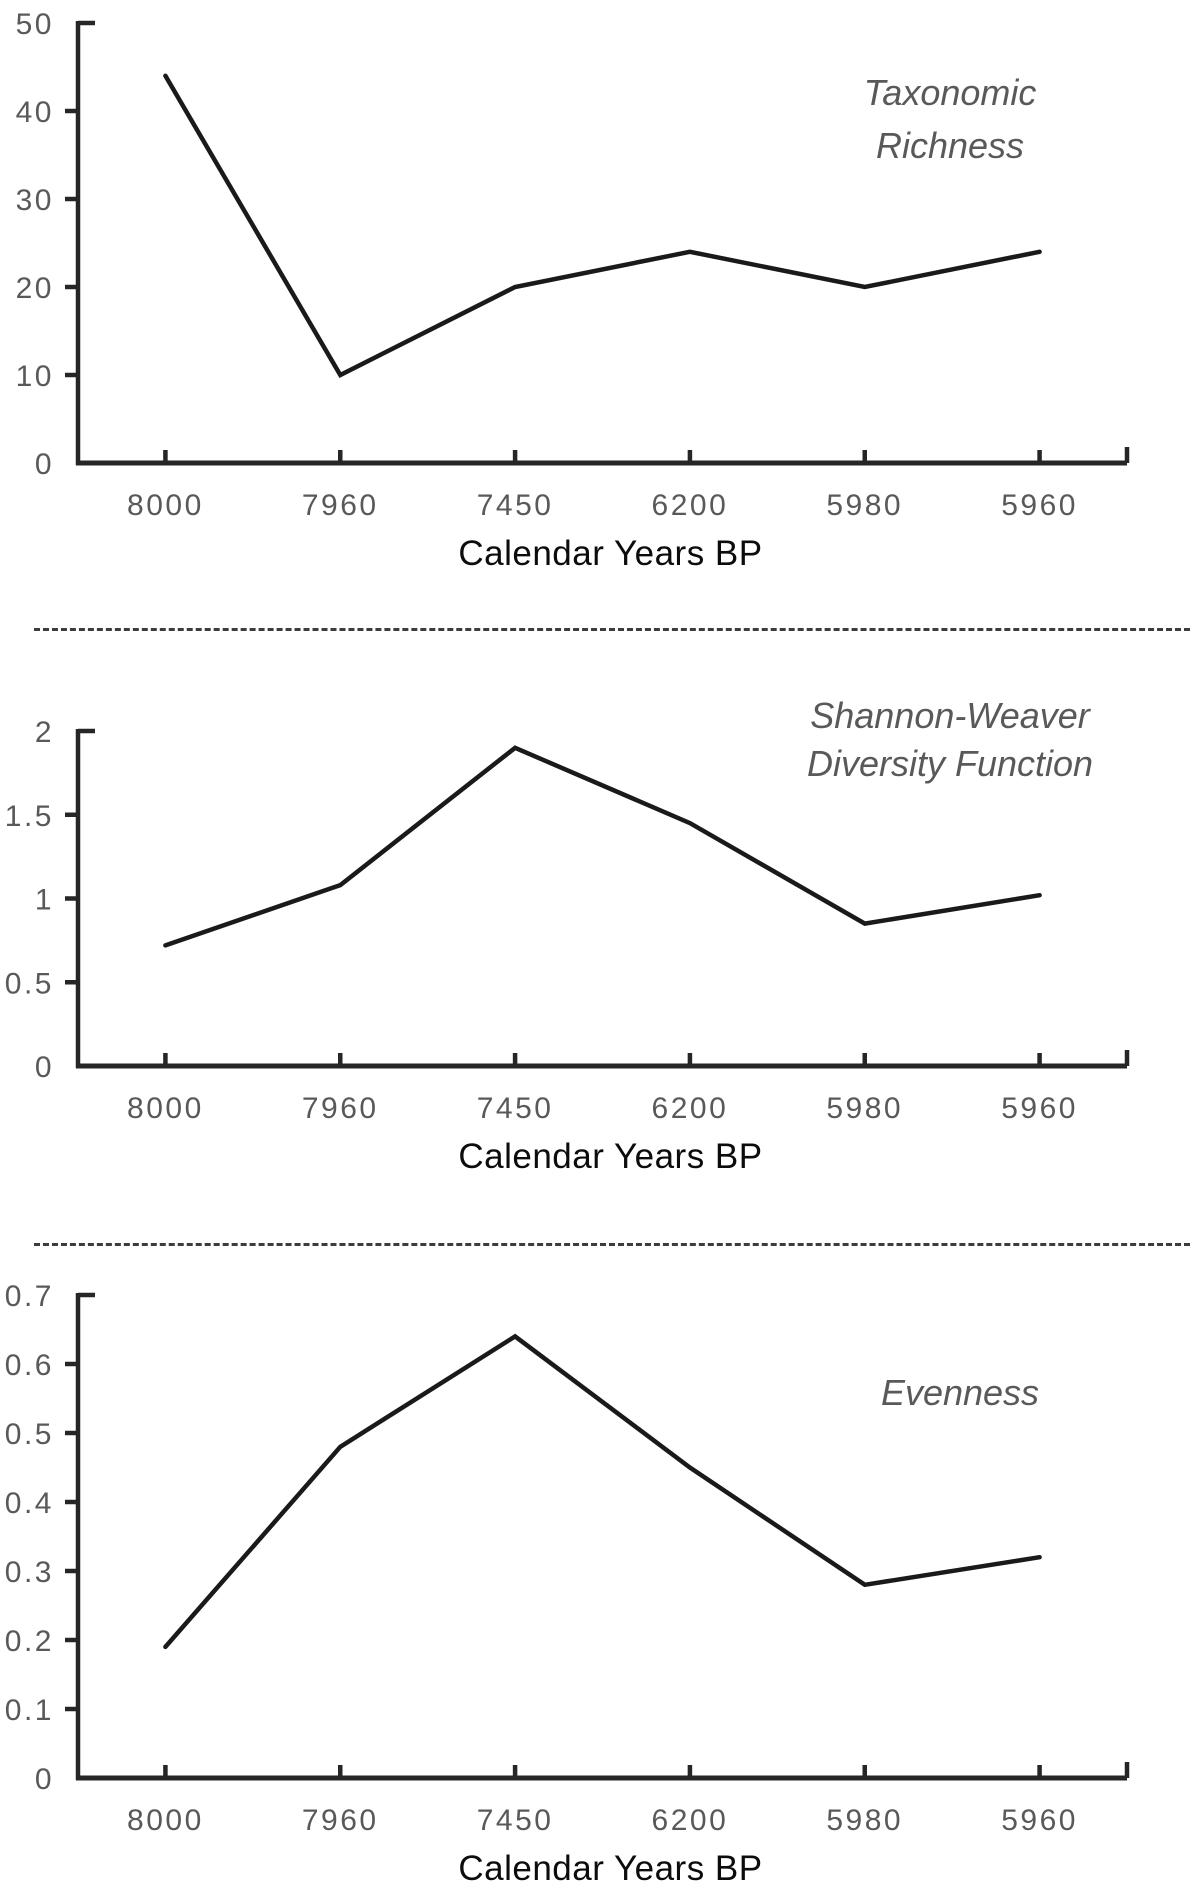 This screenshot has height=1891, width=1200. Describe the element at coordinates (29, 1572) in the screenshot. I see `y-tick-label: 0.3` at that location.